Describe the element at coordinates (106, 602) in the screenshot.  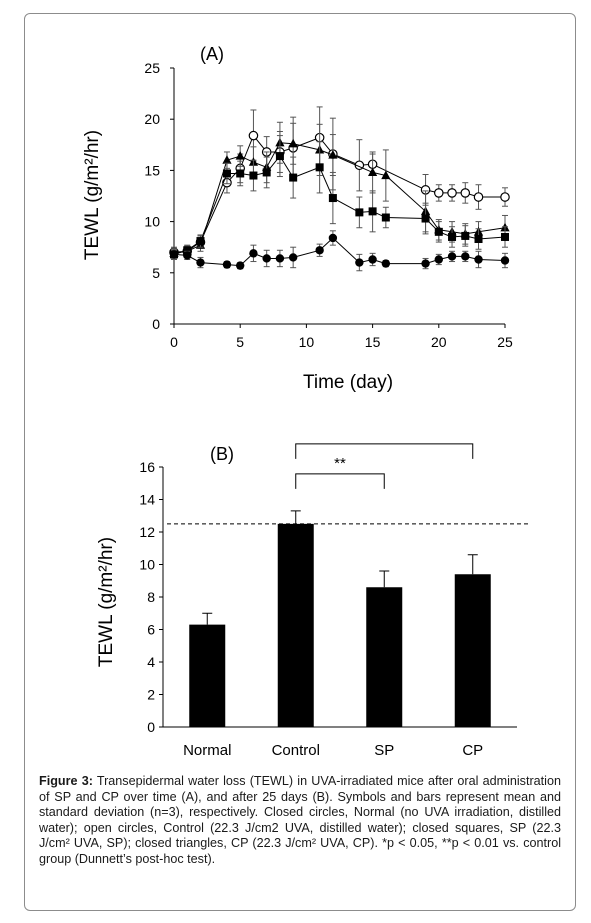
I see `chart-b-ylabel: TEWL (g/m²/hr)` at that location.